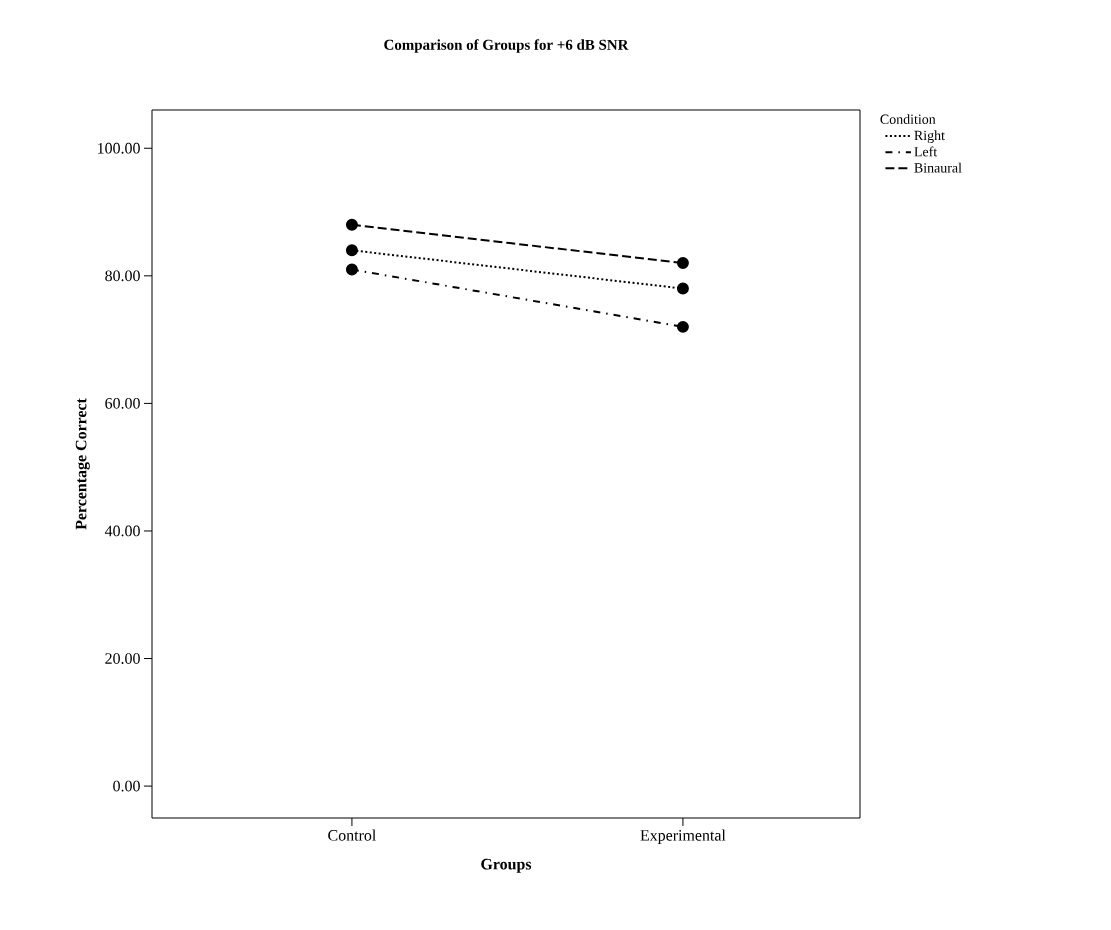 Image resolution: width=1111 pixels, height=930 pixels. I want to click on y-tick-label: 100.00, so click(119, 148).